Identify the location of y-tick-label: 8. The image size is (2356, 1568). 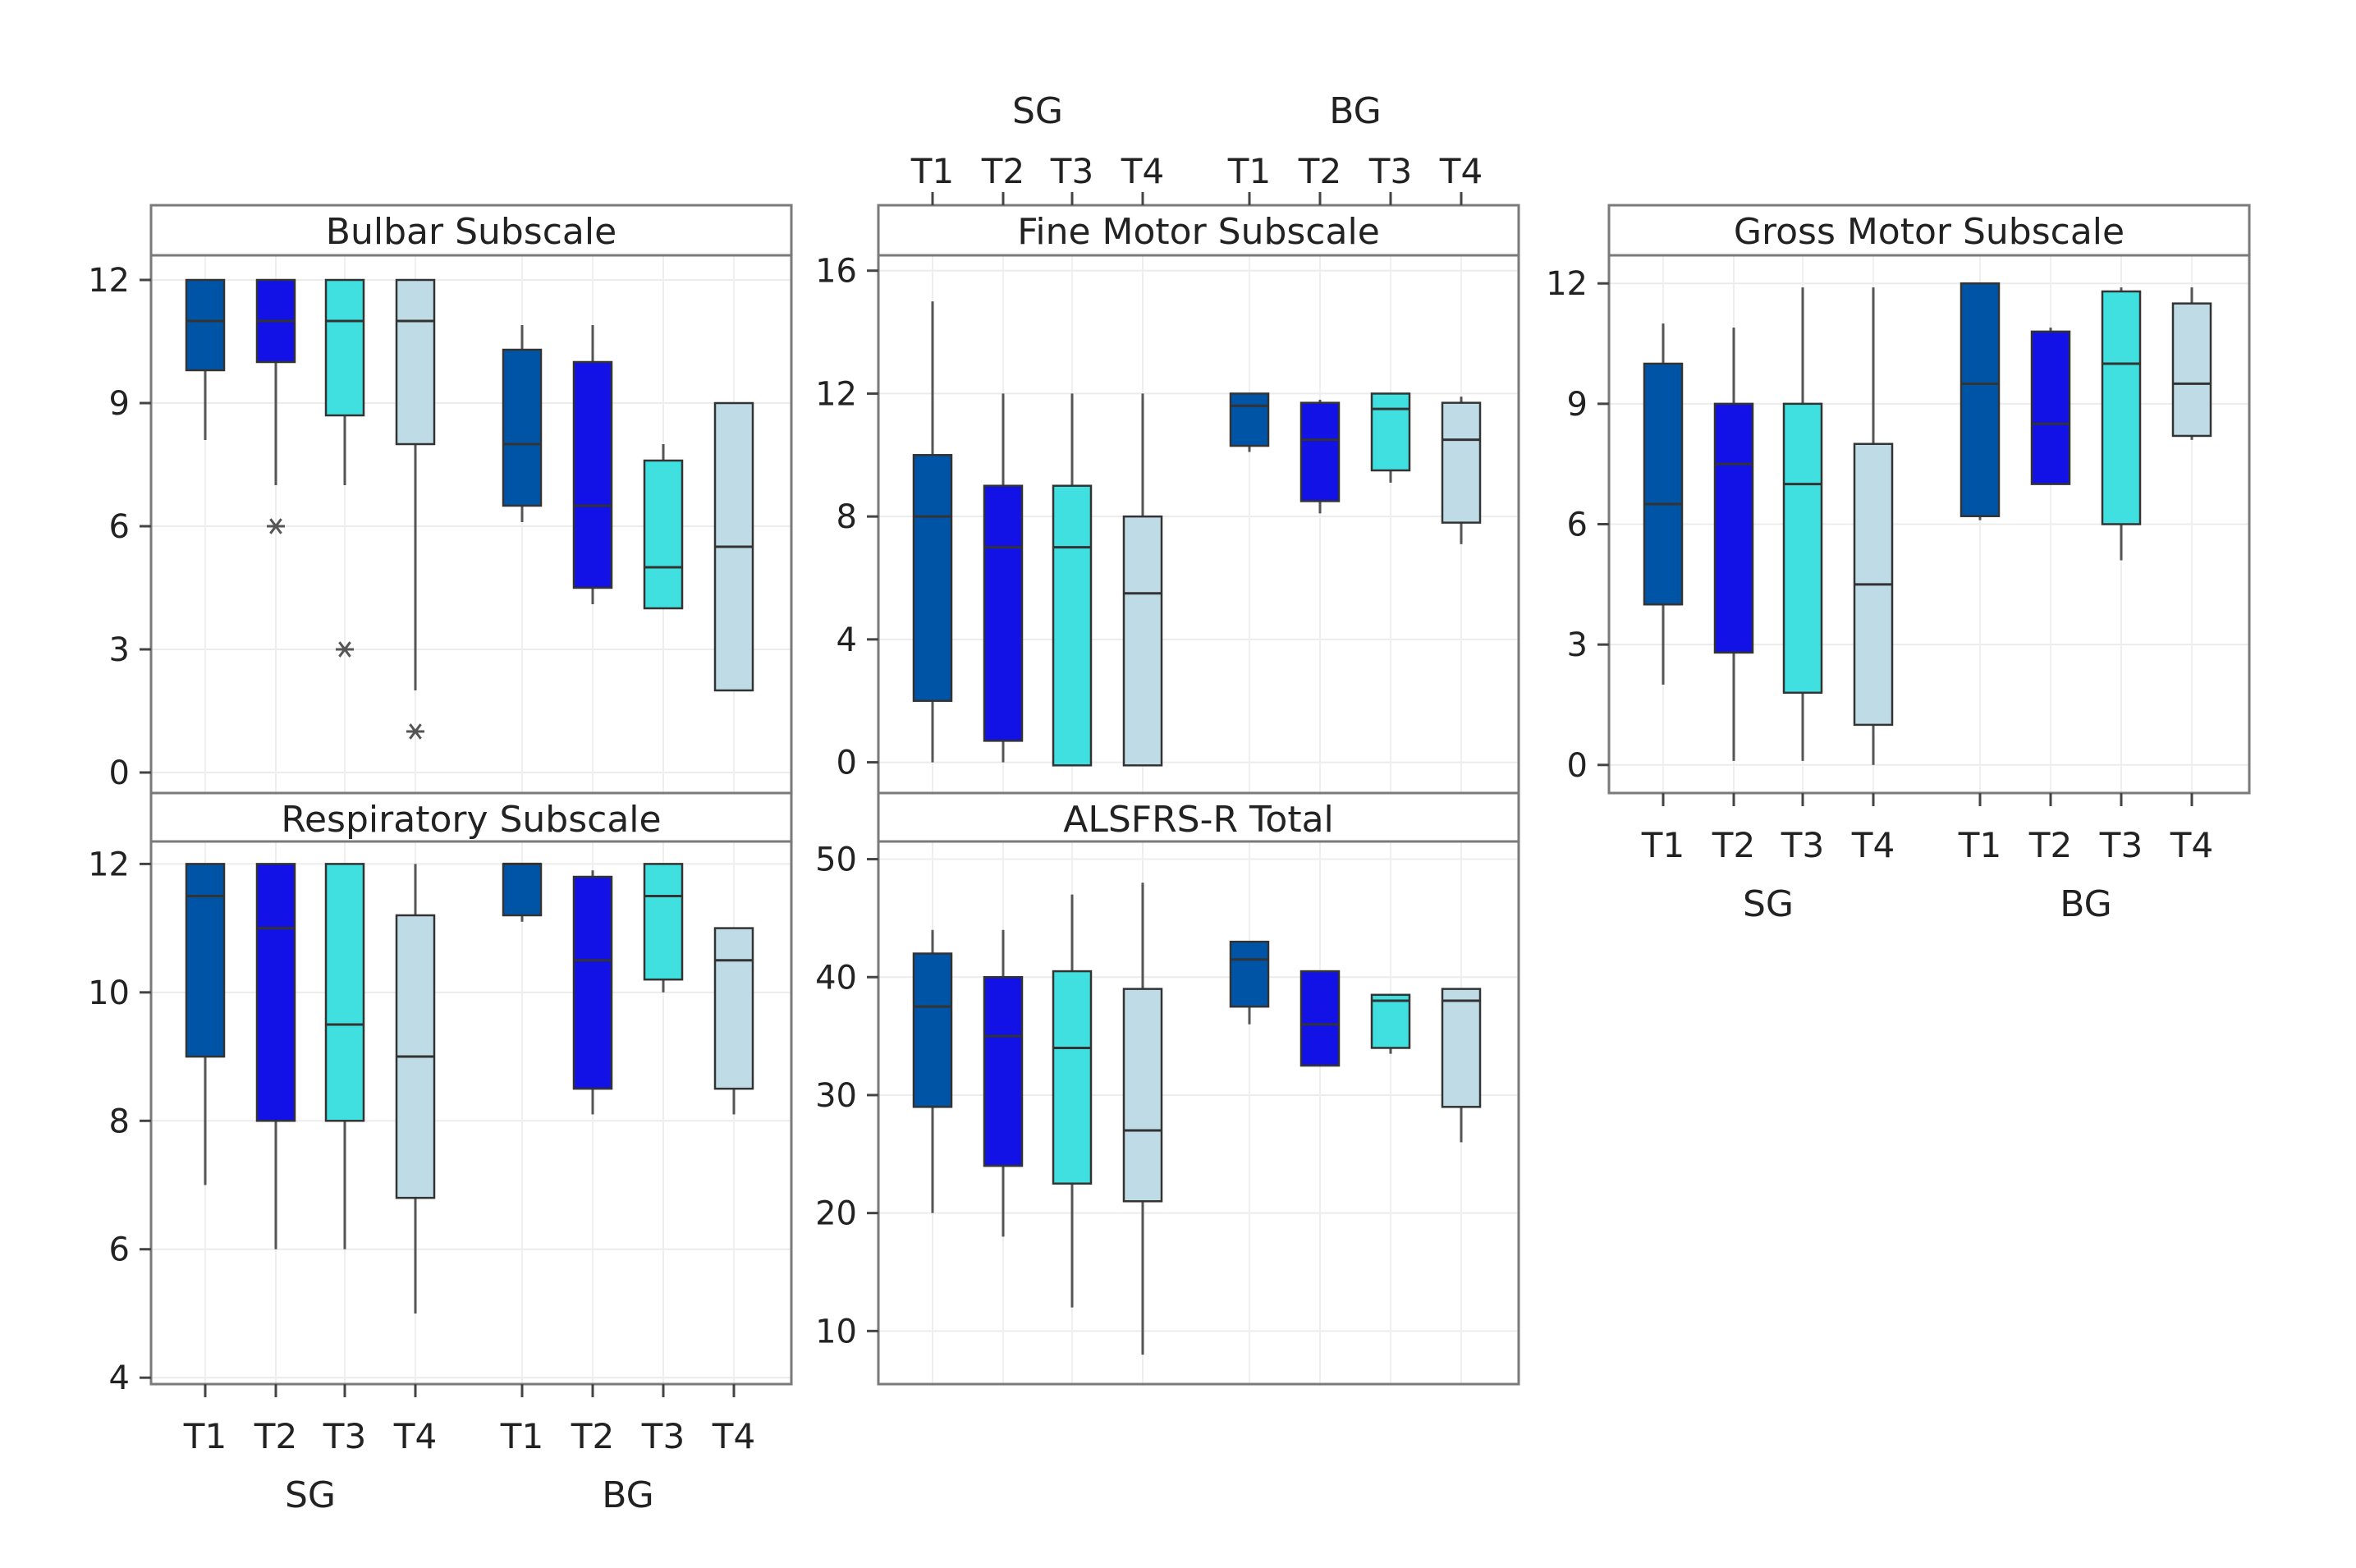
(119, 1121).